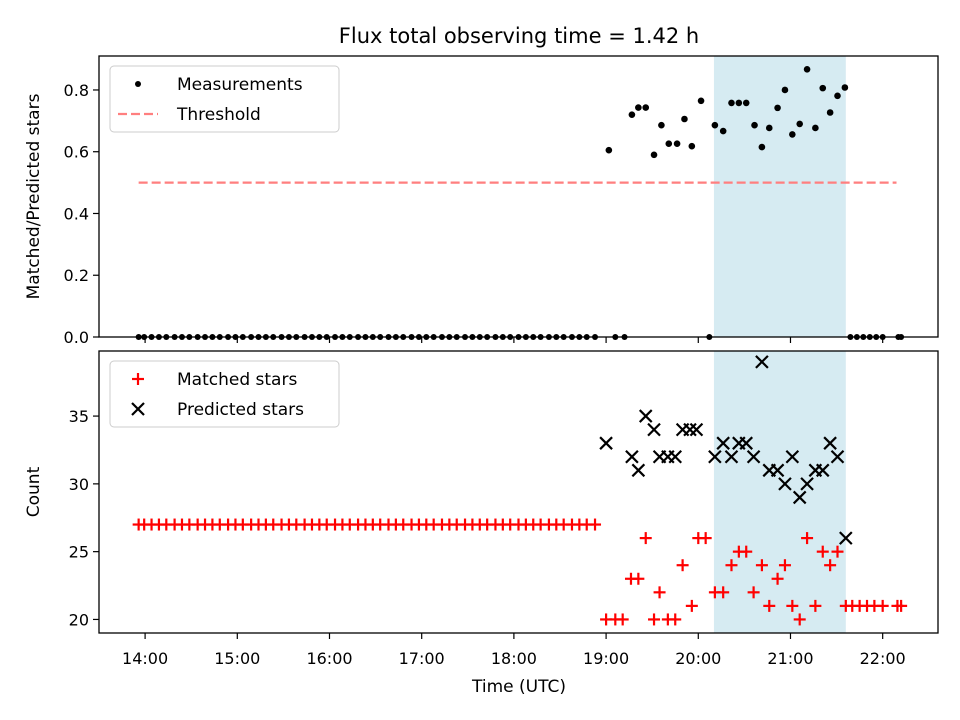 This screenshot has width=960, height=720. I want to click on x-tick-label-1: 15:00, so click(237, 658).